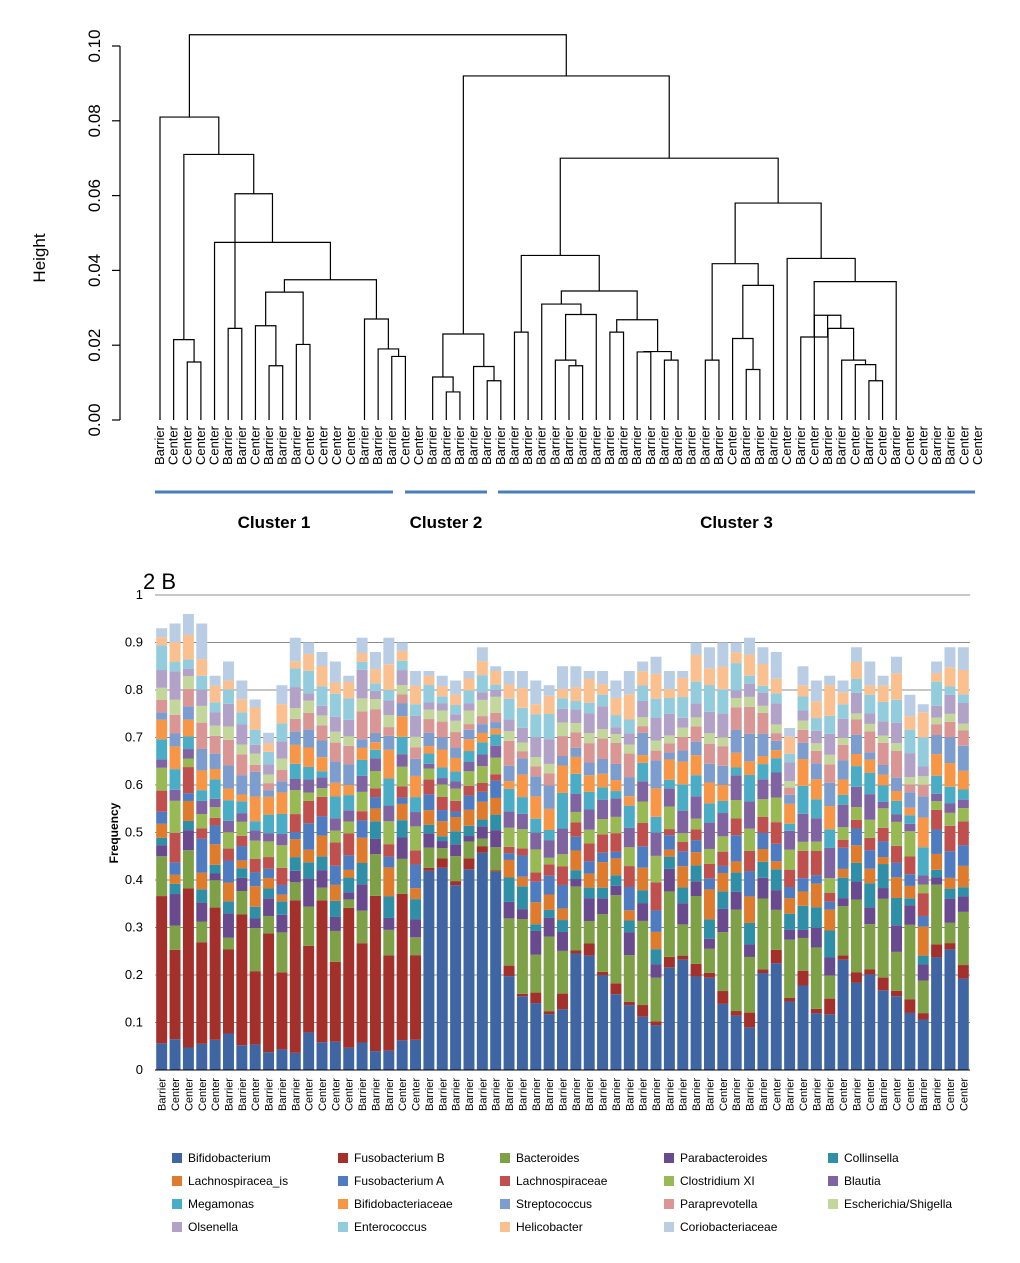 This screenshot has height=1263, width=1020. Describe the element at coordinates (890, 1204) in the screenshot. I see `legend-item: Escherichia/Shigella` at that location.